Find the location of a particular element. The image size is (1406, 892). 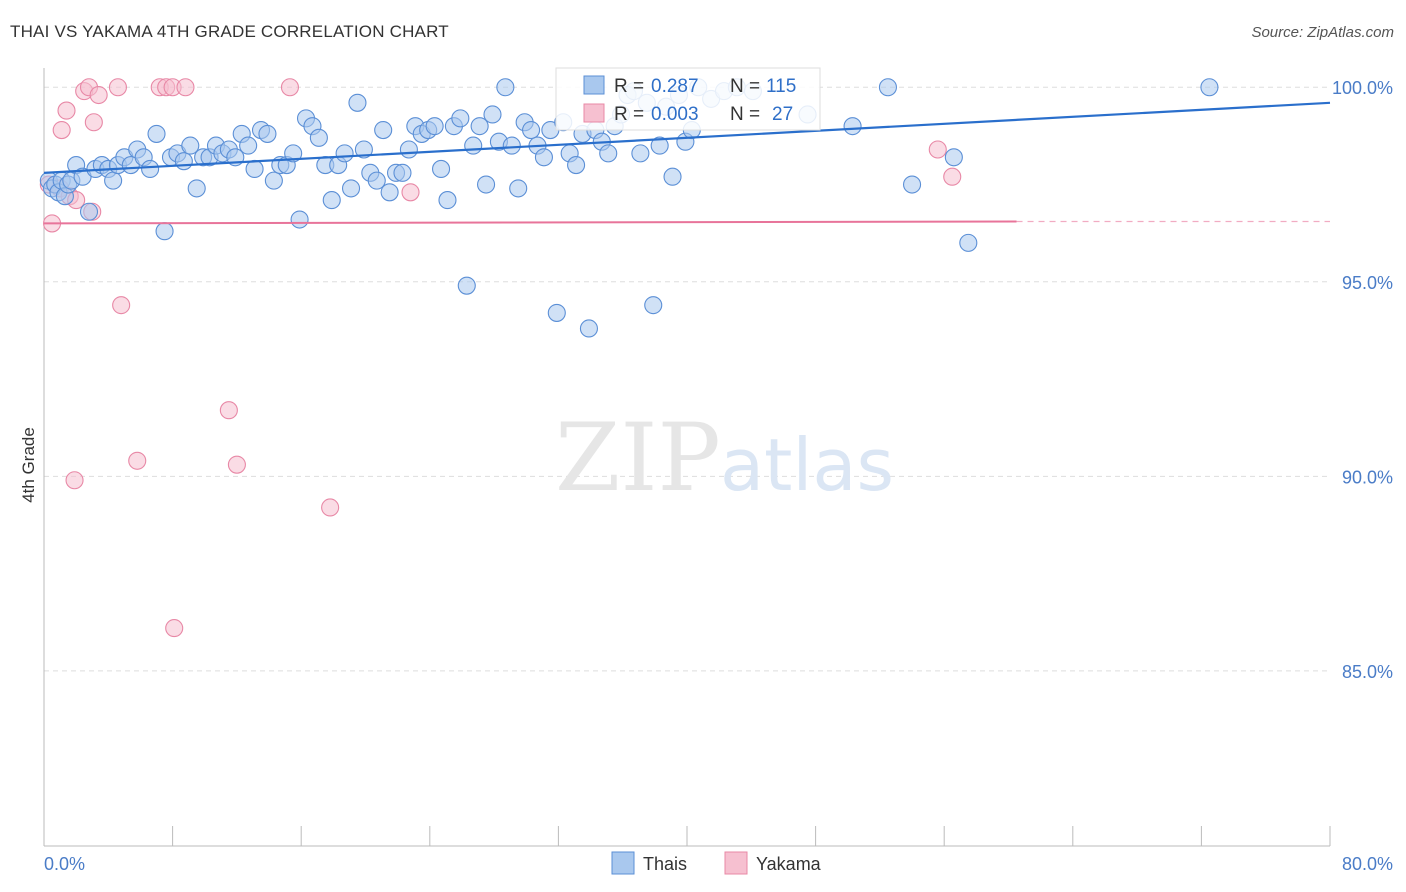

trend-lines is located at coordinates (687, 163).